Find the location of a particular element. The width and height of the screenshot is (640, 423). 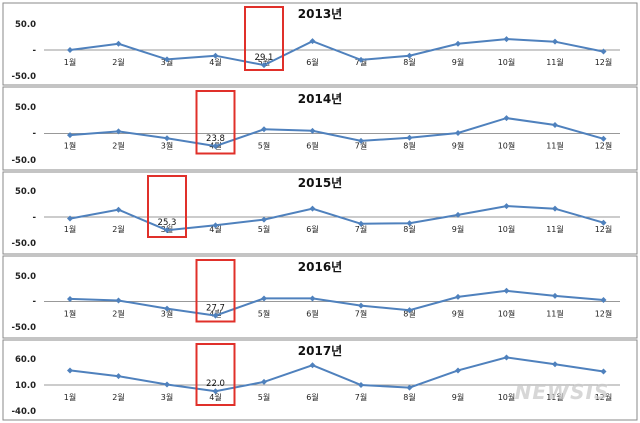

newsis-watermark: NEWSIS is located at coordinates (562, 392).